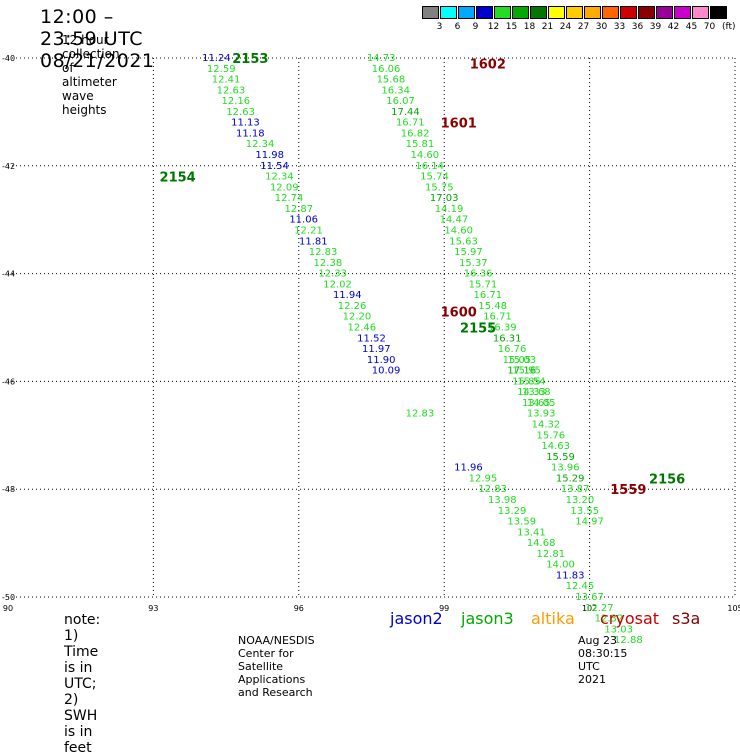 This screenshot has width=740, height=756. What do you see at coordinates (536, 392) in the screenshot?
I see `wave-height-value: 13.68` at bounding box center [536, 392].